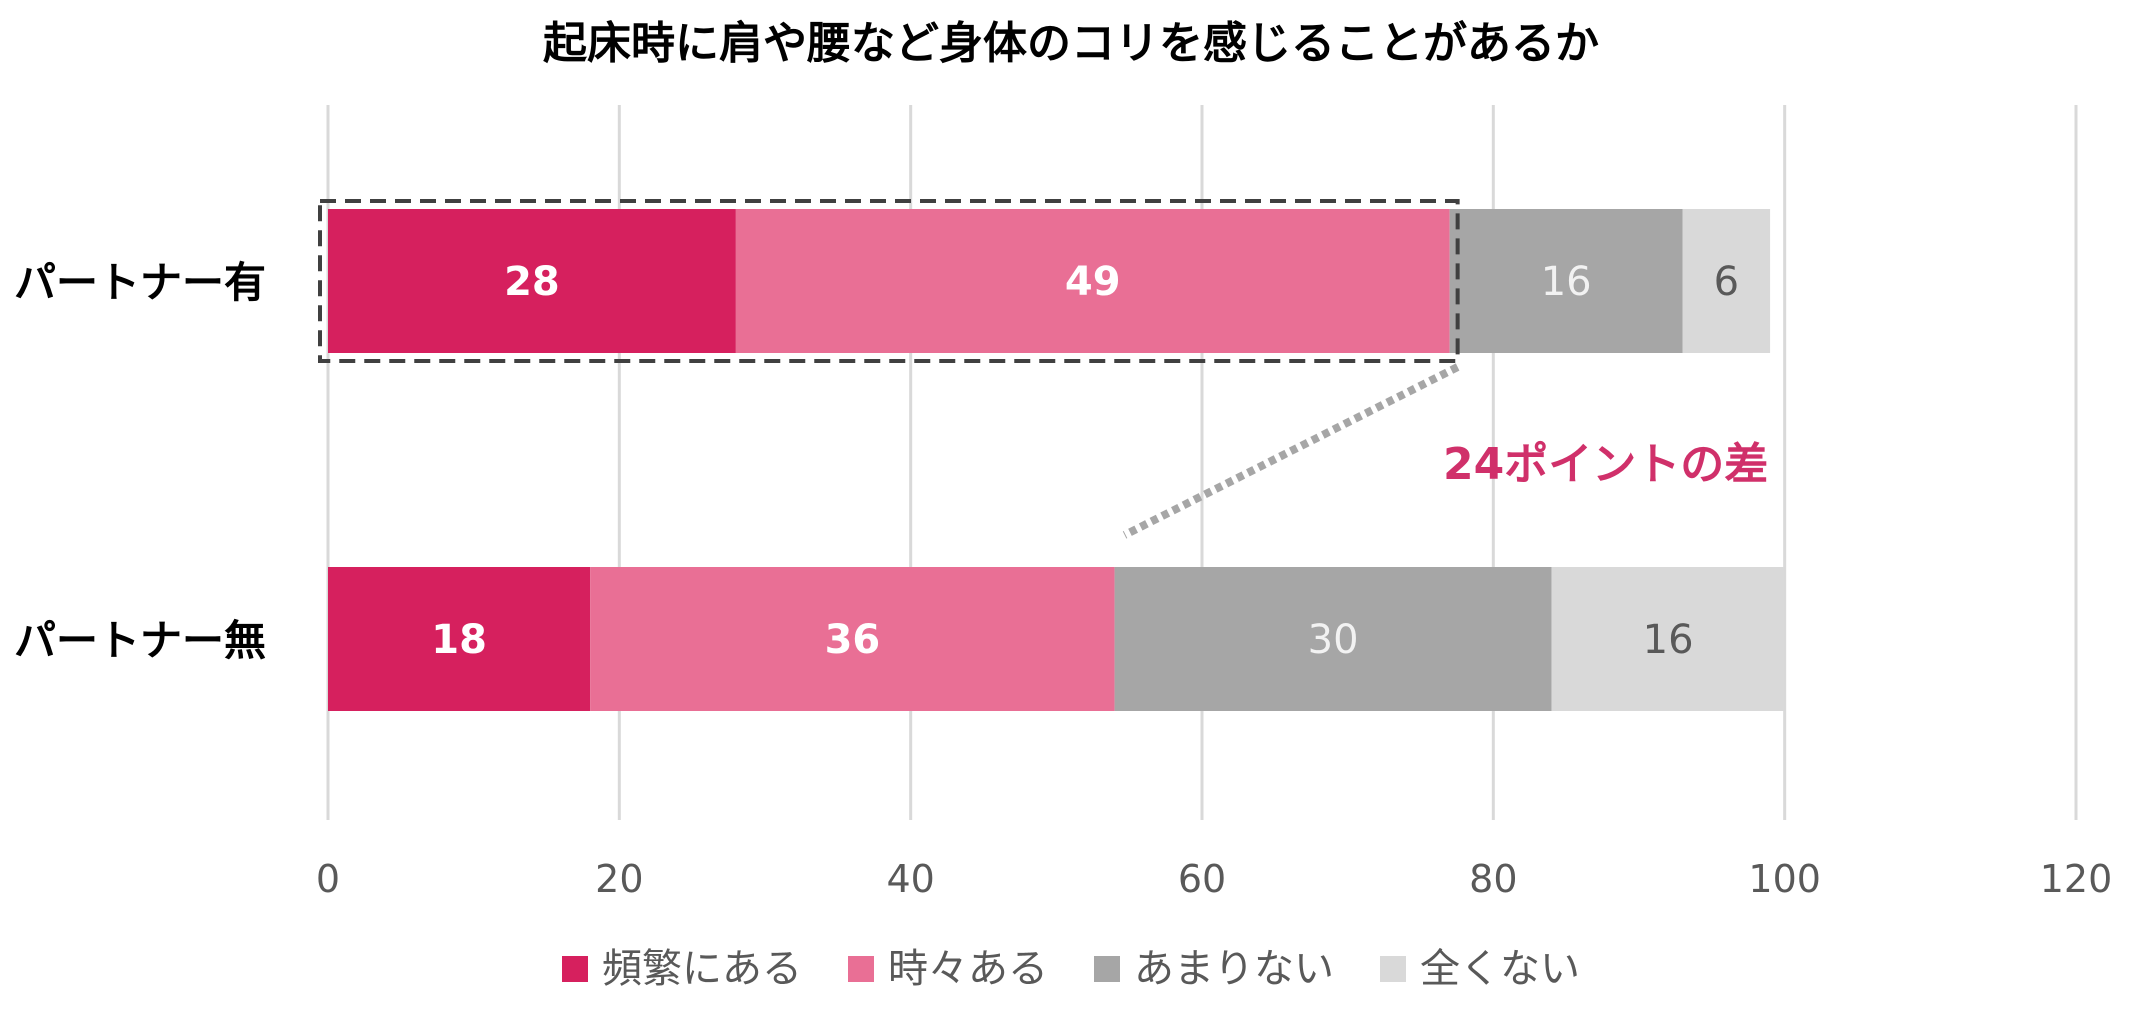  What do you see at coordinates (1291, 451) in the screenshot?
I see `connector-line` at bounding box center [1291, 451].